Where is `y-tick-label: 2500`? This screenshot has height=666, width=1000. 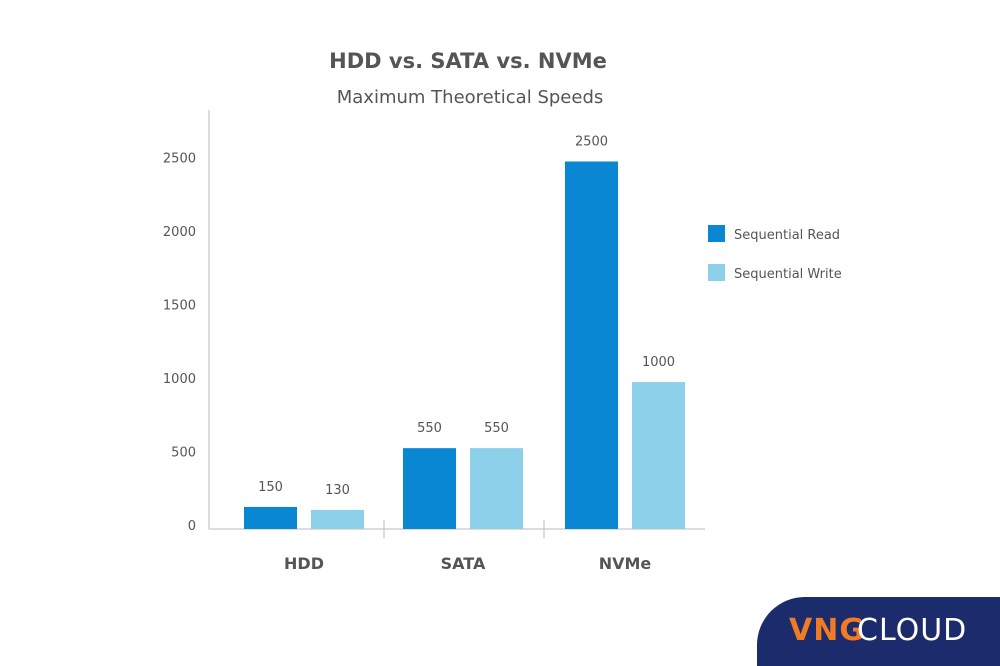 y-tick-label: 2500 is located at coordinates (179, 159).